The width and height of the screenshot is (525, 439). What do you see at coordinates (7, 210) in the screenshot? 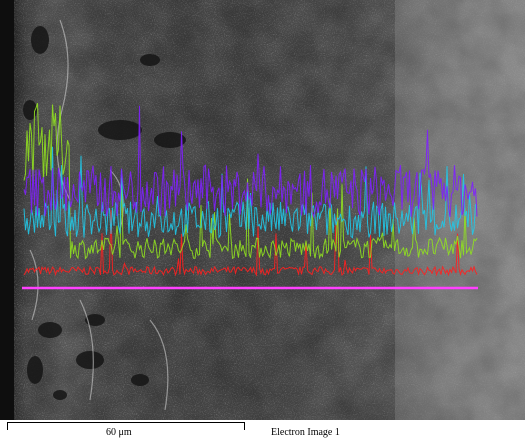
I see `left-edge-band` at bounding box center [7, 210].